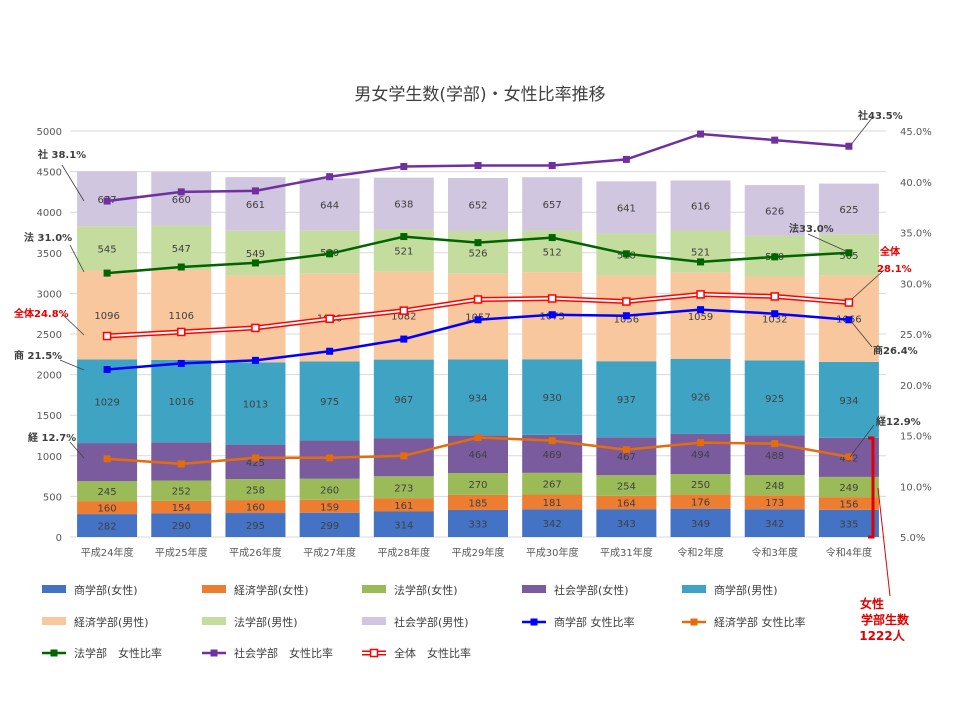  Describe the element at coordinates (403, 552) in the screenshot. I see `x-tick-label: 平成28年度` at that location.